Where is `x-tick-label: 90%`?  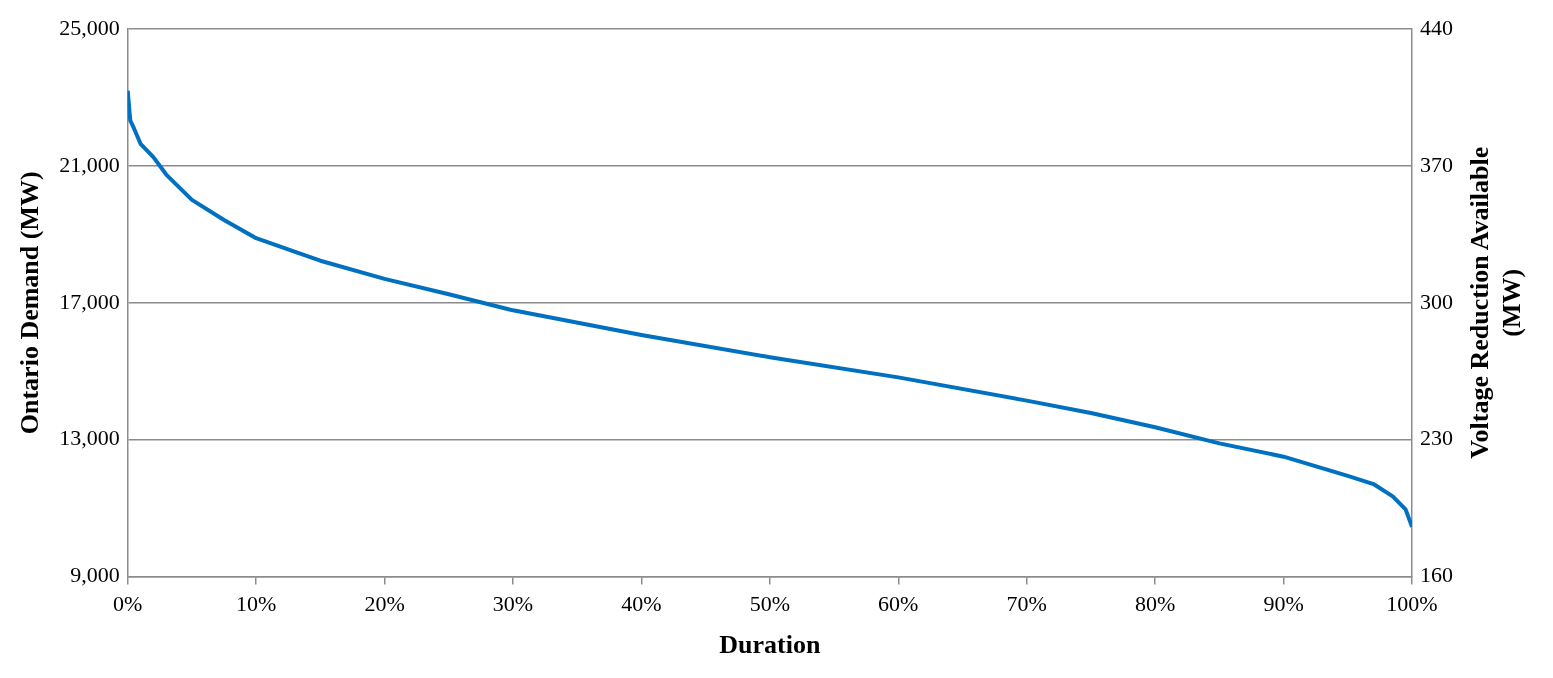
x-tick-label: 90% is located at coordinates (1283, 604).